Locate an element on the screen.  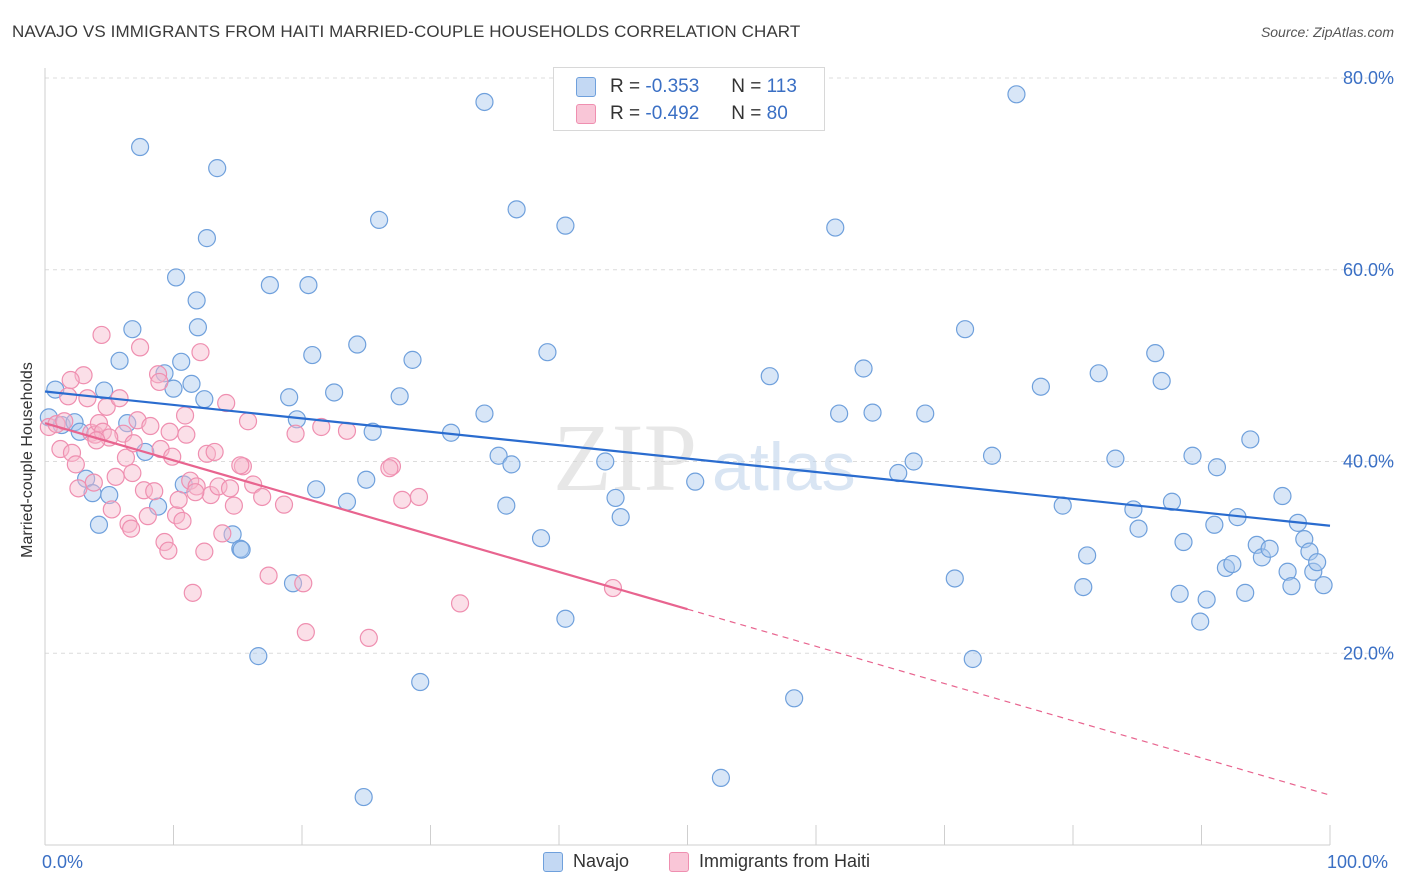
legend-item-haiti: Immigrants from Haiti is located at coordinates (769, 861).